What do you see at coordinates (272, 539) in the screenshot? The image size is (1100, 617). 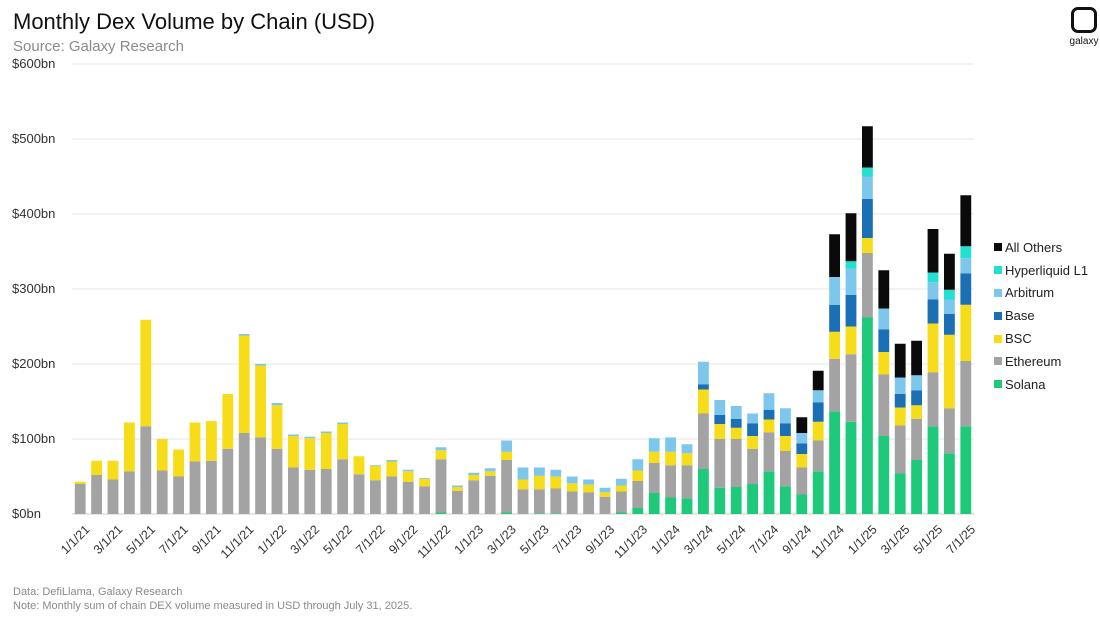 I see `x-tick-label: 1/1/22` at bounding box center [272, 539].